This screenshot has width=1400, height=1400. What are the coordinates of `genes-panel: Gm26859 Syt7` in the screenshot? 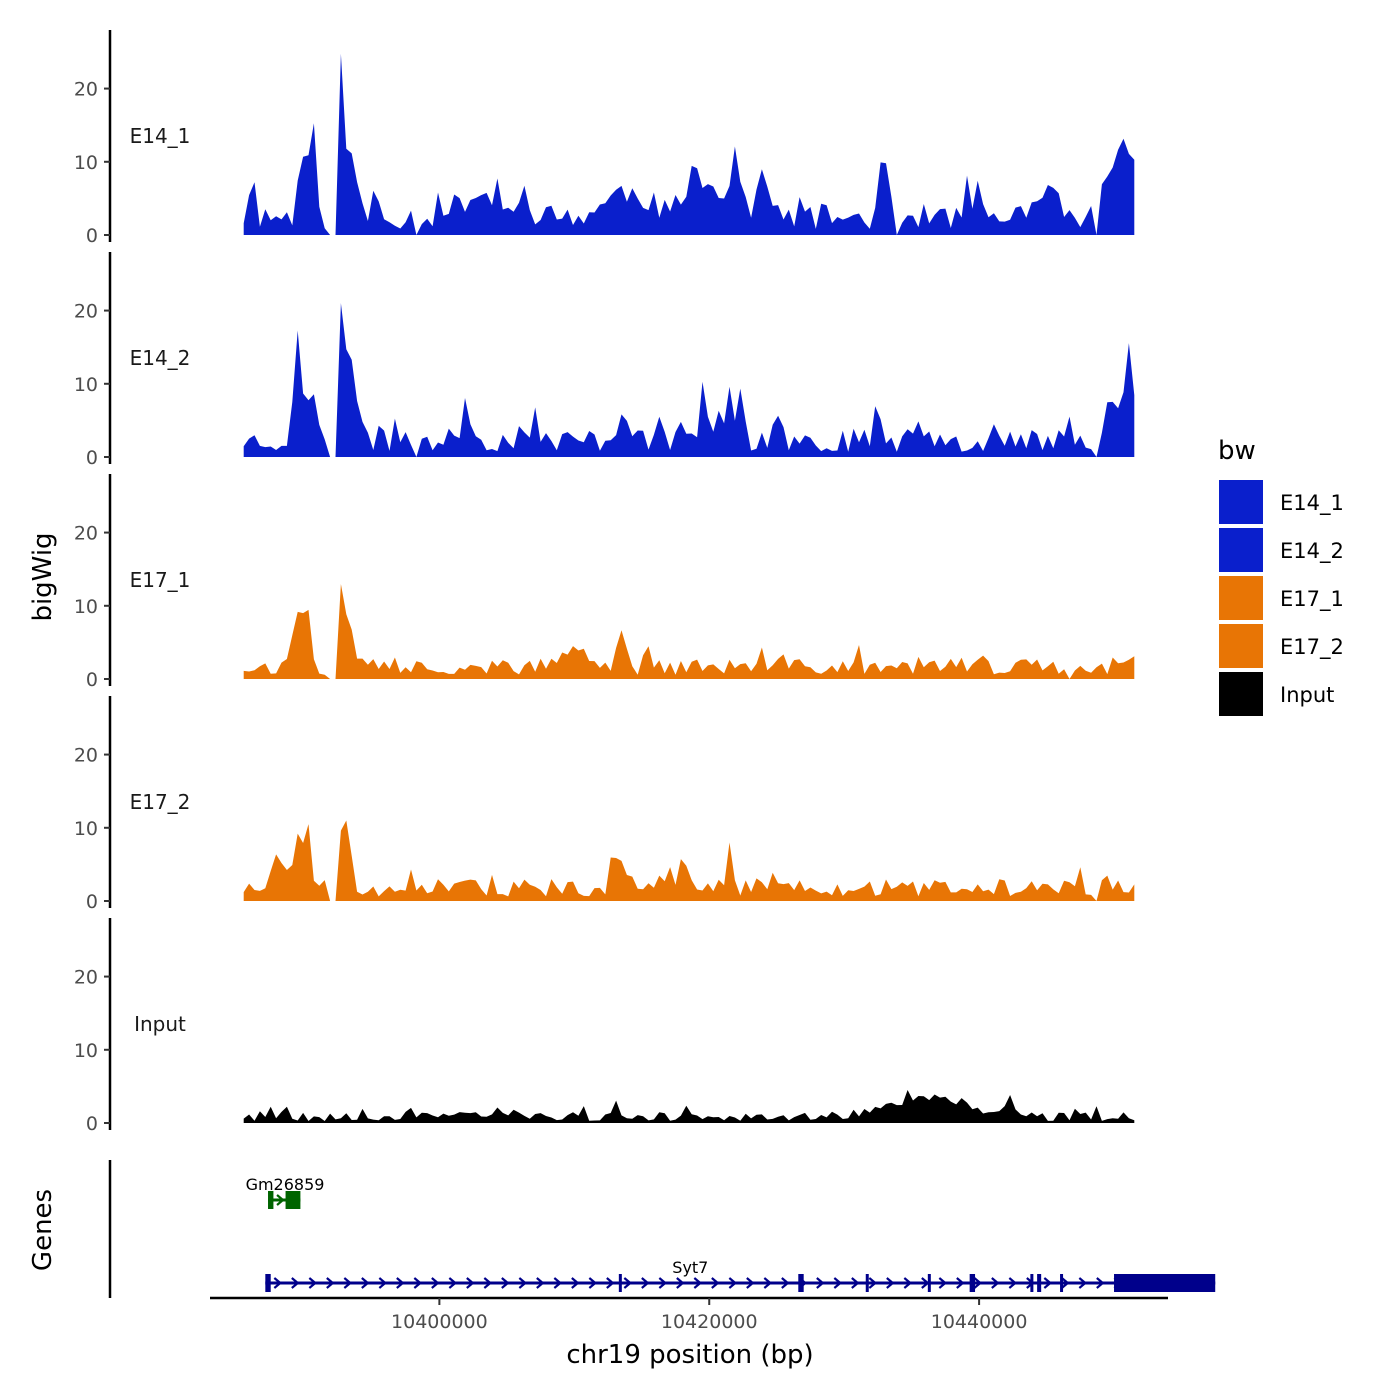 It's located at (662, 1229).